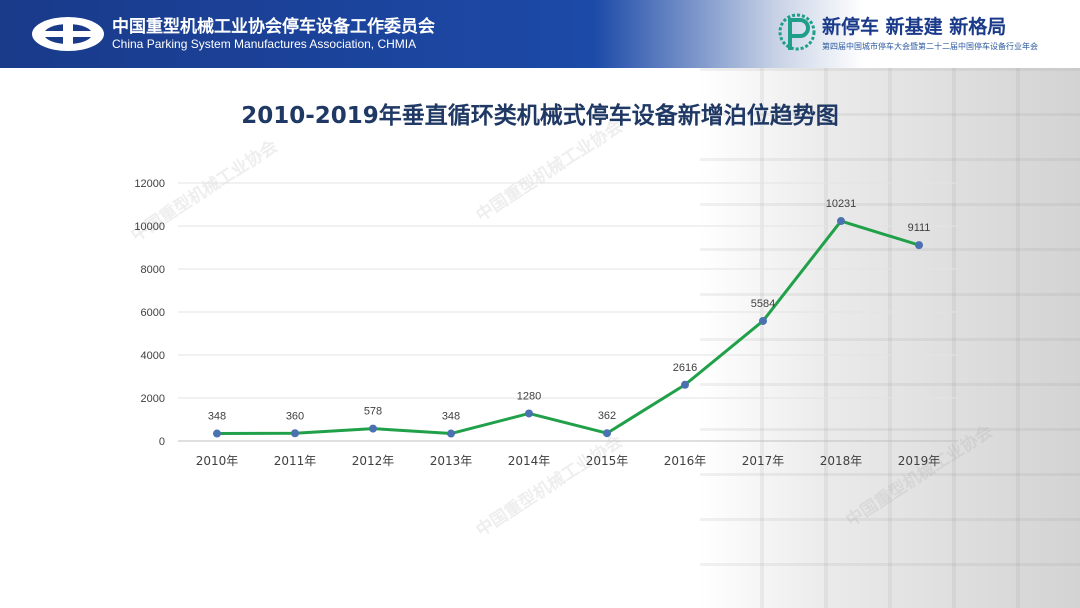 This screenshot has height=608, width=1080. Describe the element at coordinates (797, 32) in the screenshot. I see `event-logo-icon` at that location.